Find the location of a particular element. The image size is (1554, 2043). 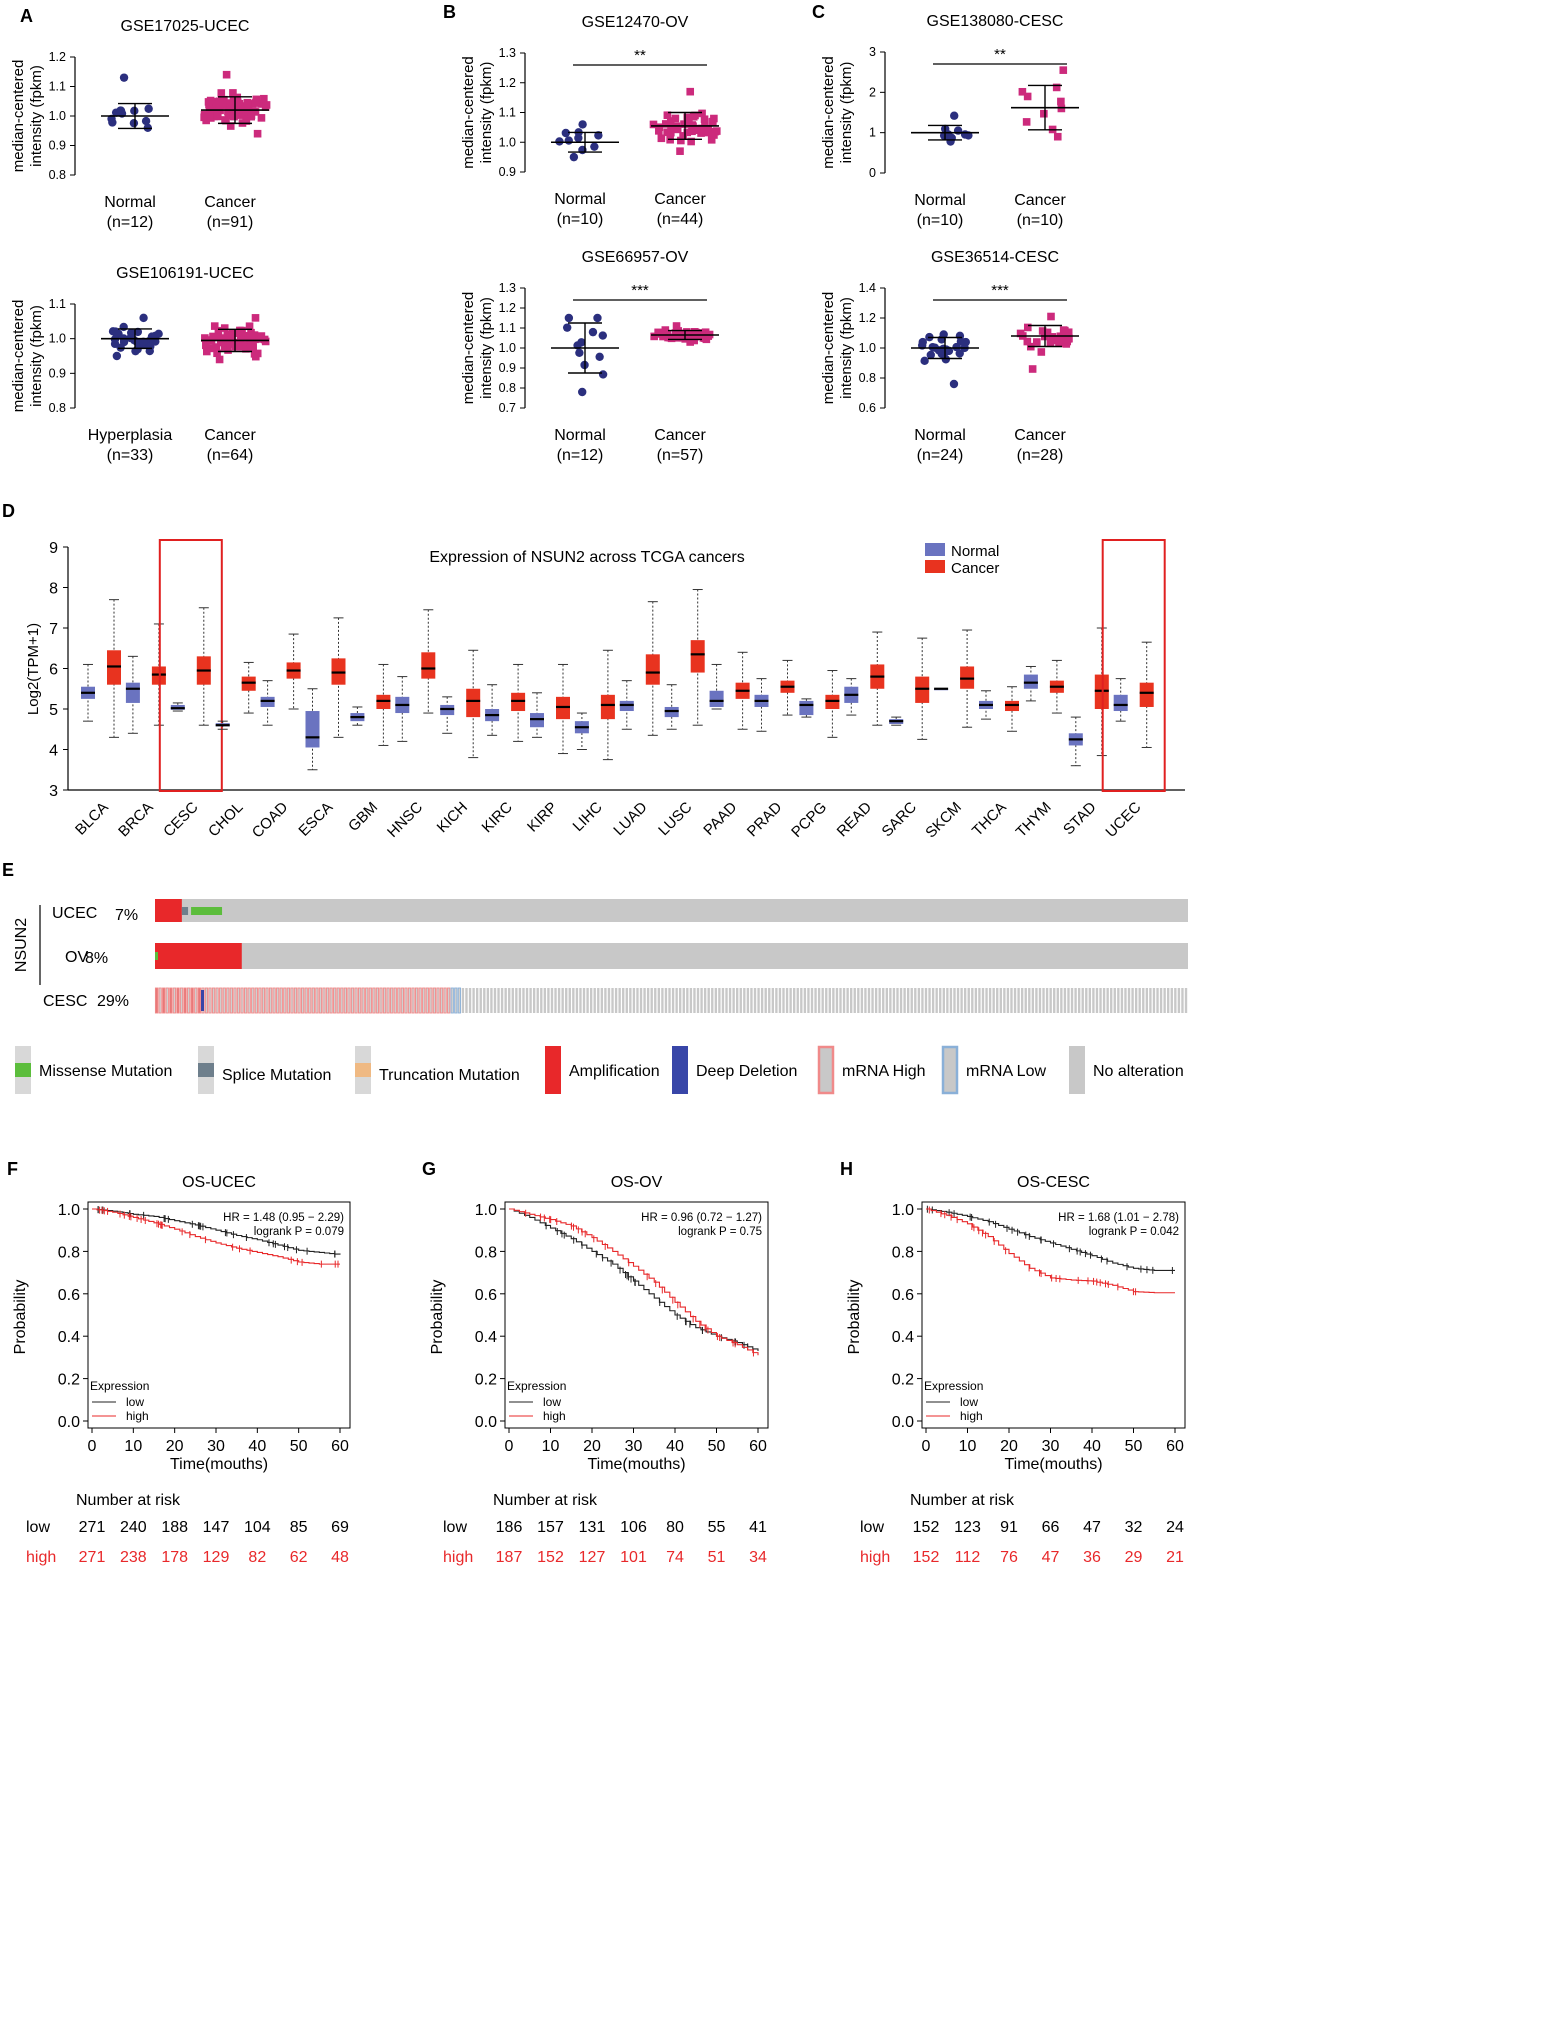

y-tick-label: 1.0 is located at coordinates (903, 1210).